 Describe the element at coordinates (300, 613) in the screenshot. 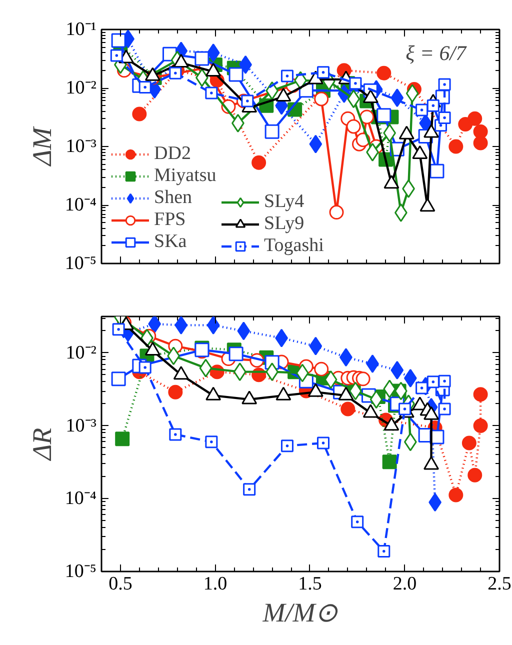

I see `x-axis-title: M/M⊙` at that location.